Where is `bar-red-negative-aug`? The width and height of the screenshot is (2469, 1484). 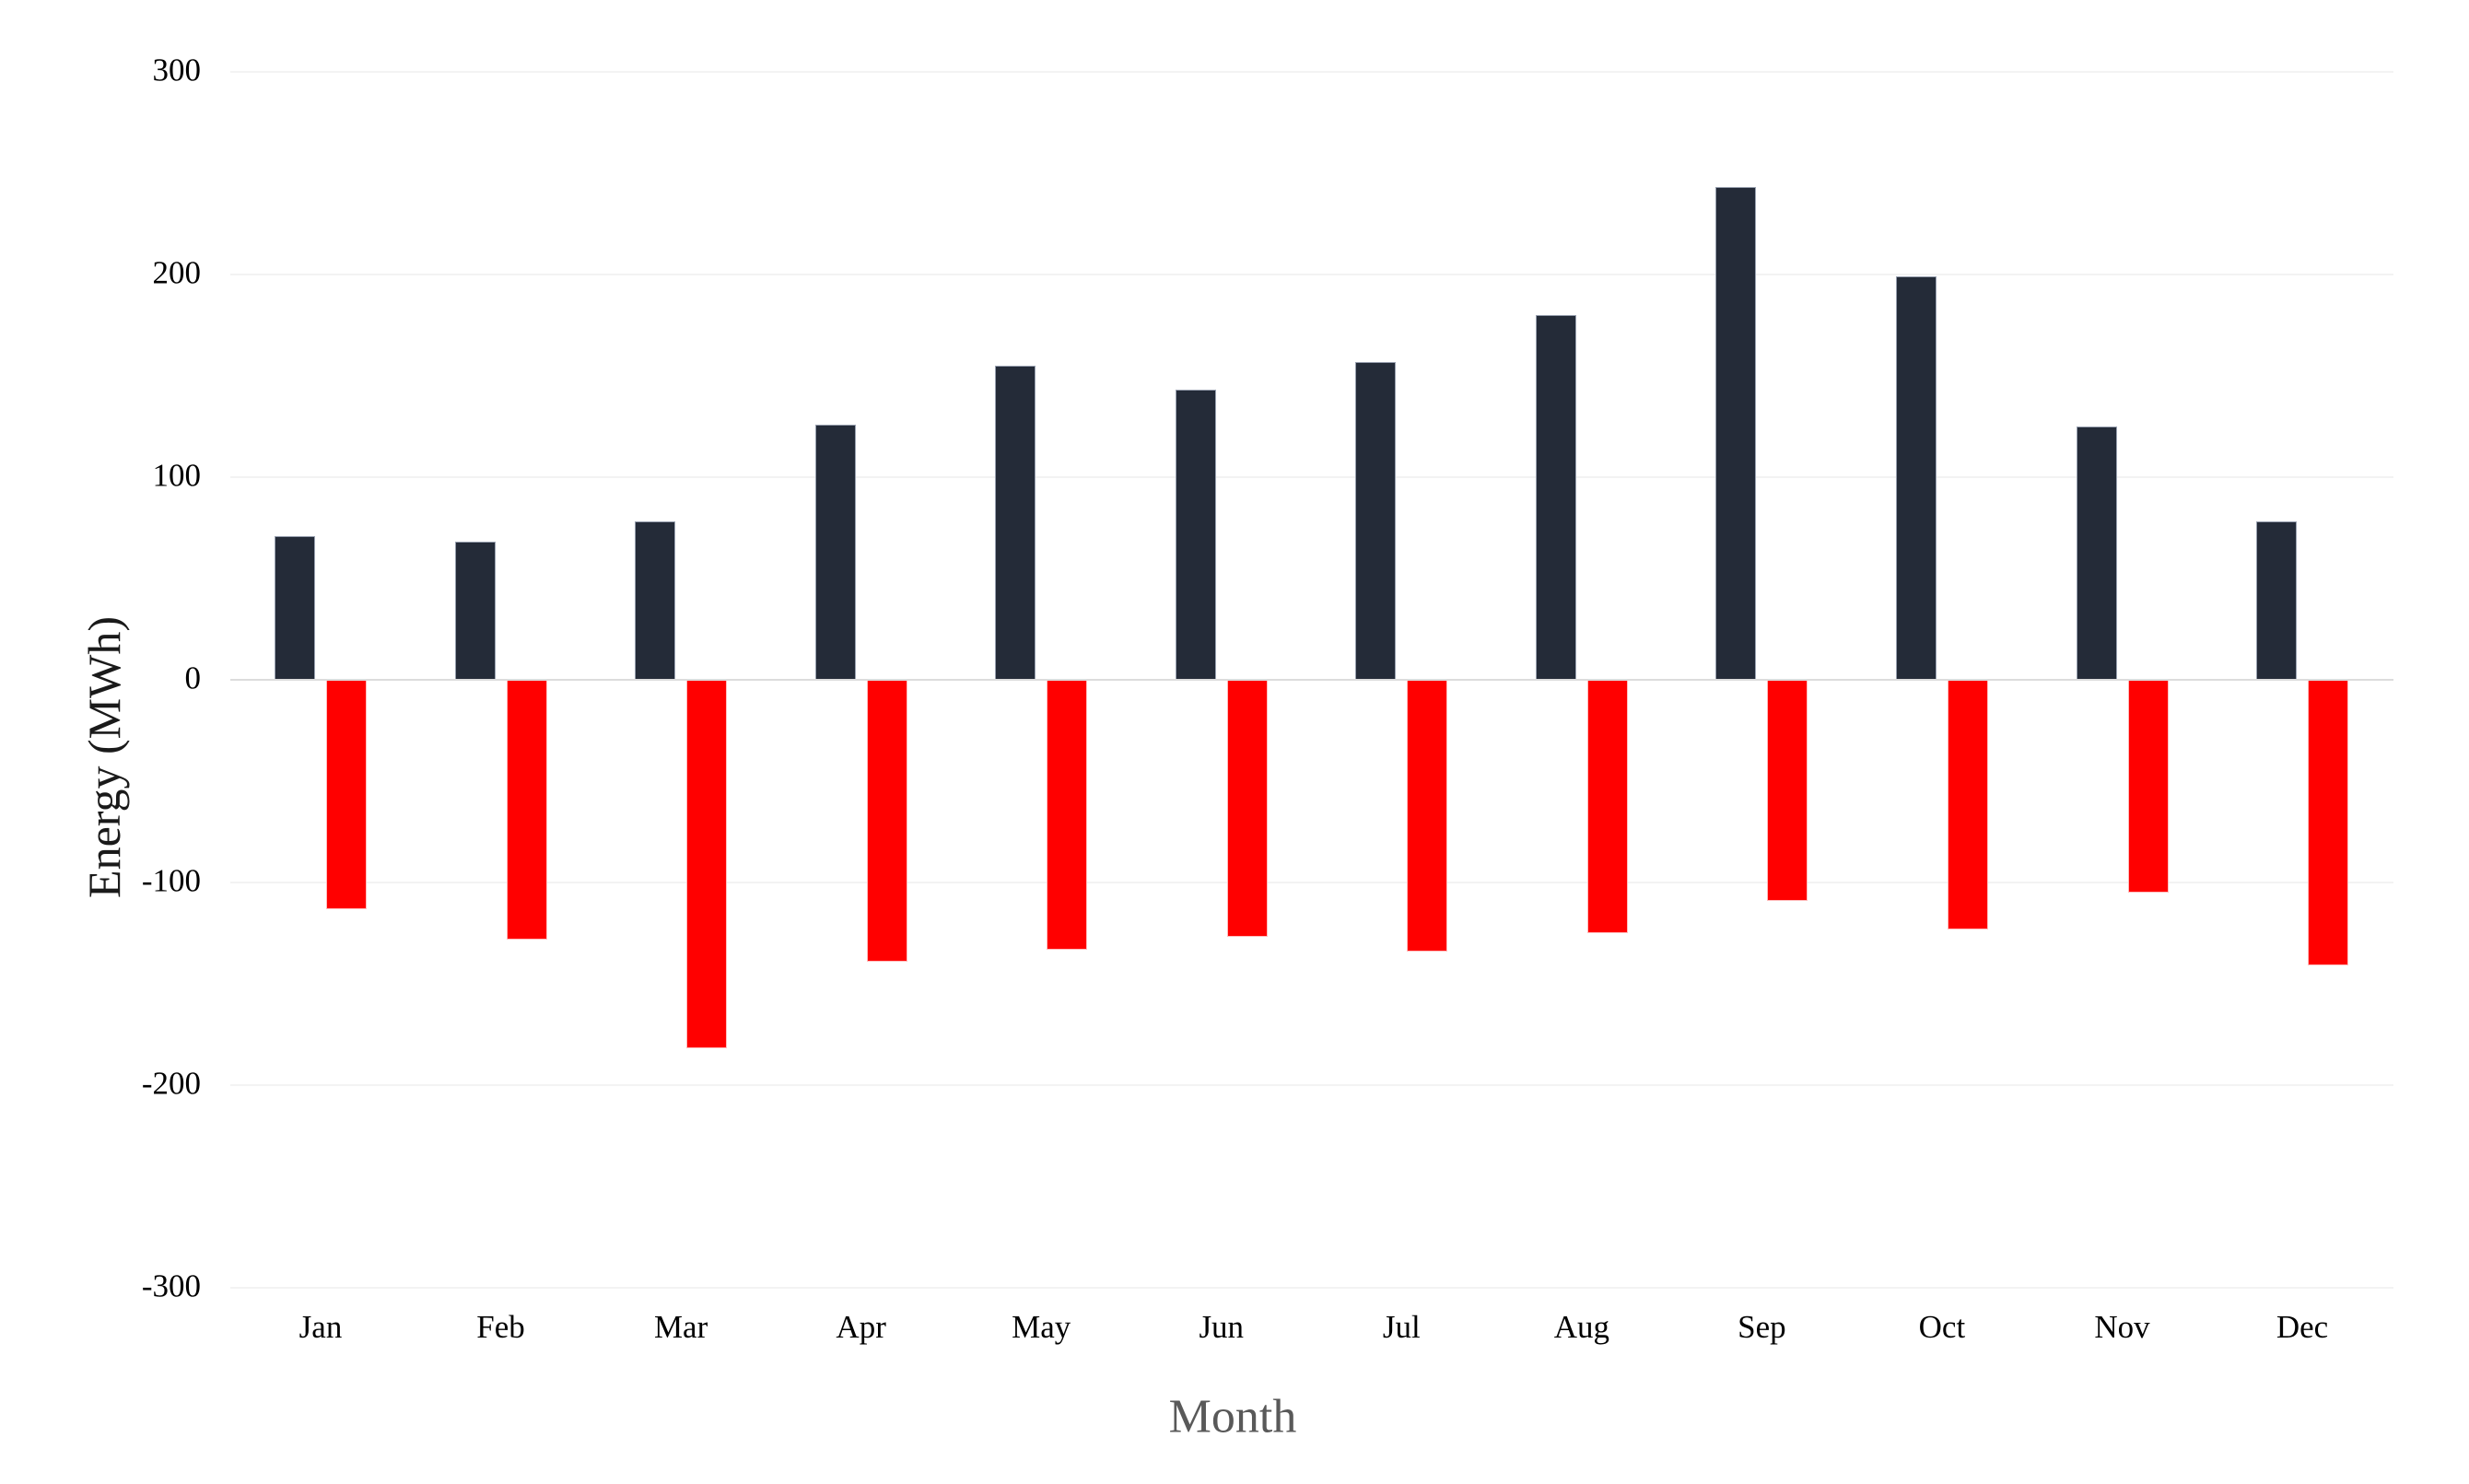
bar-red-negative-aug is located at coordinates (1607, 806).